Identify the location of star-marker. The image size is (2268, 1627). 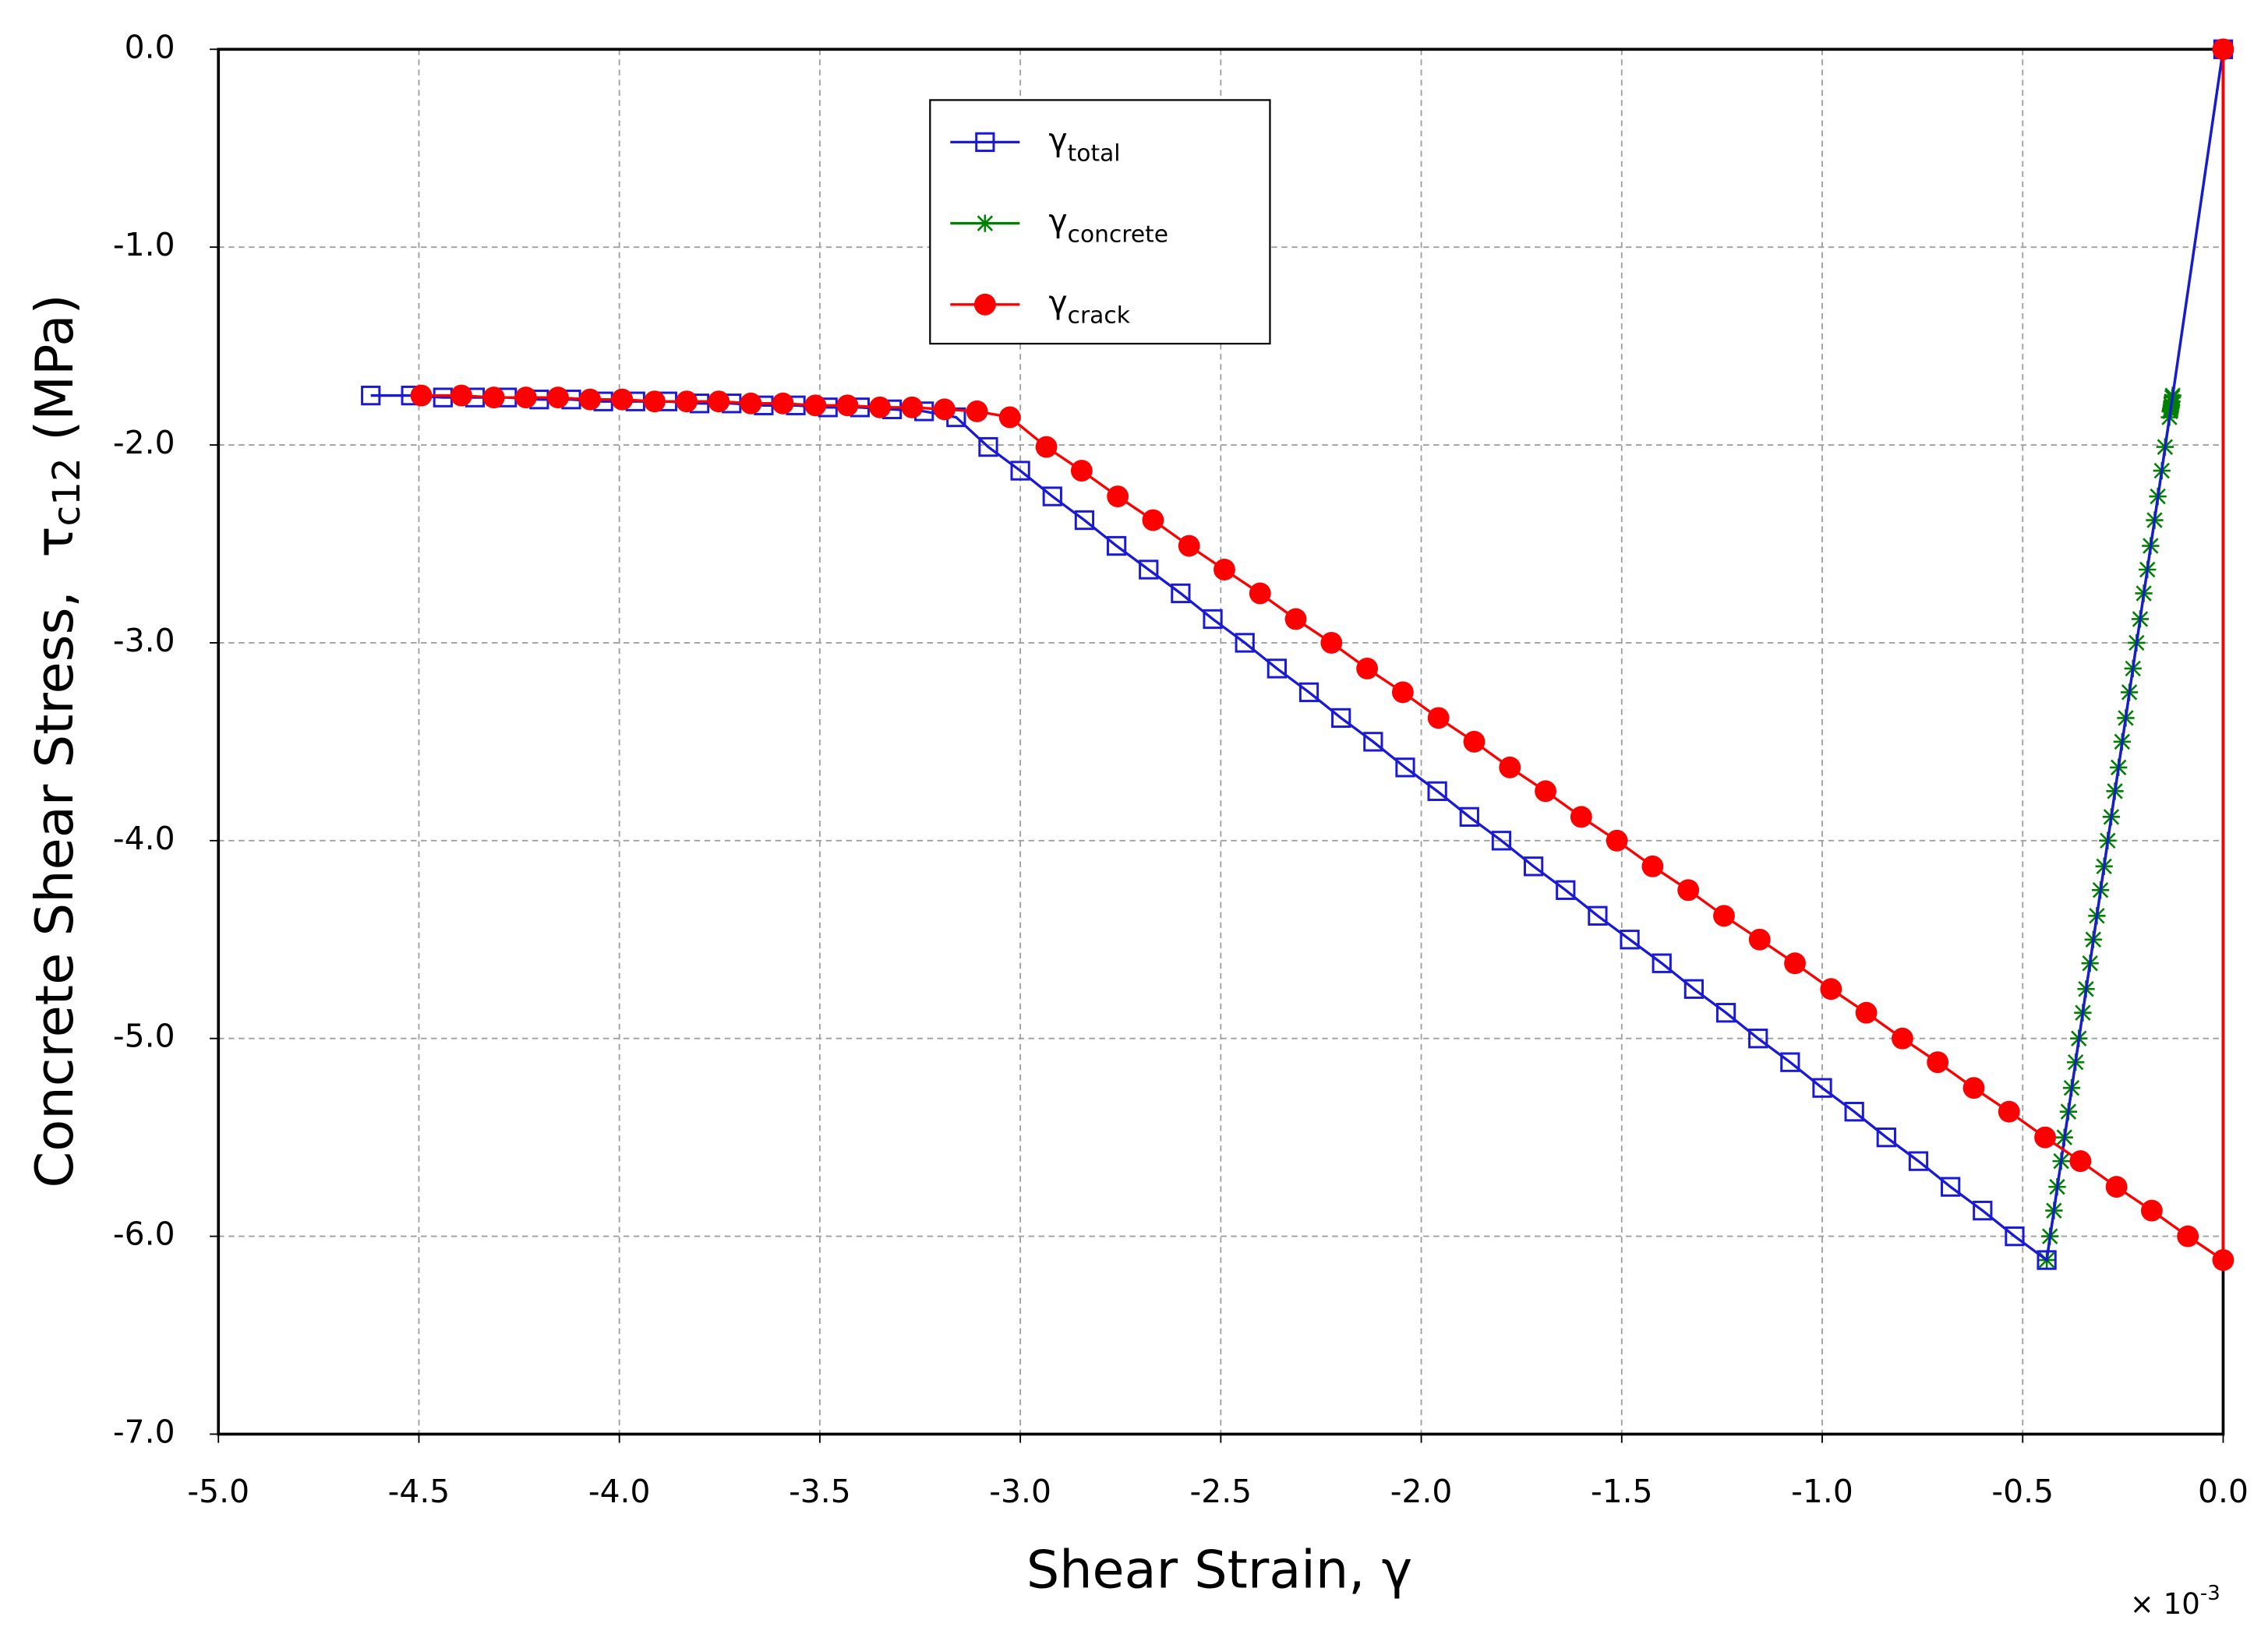
(985, 223).